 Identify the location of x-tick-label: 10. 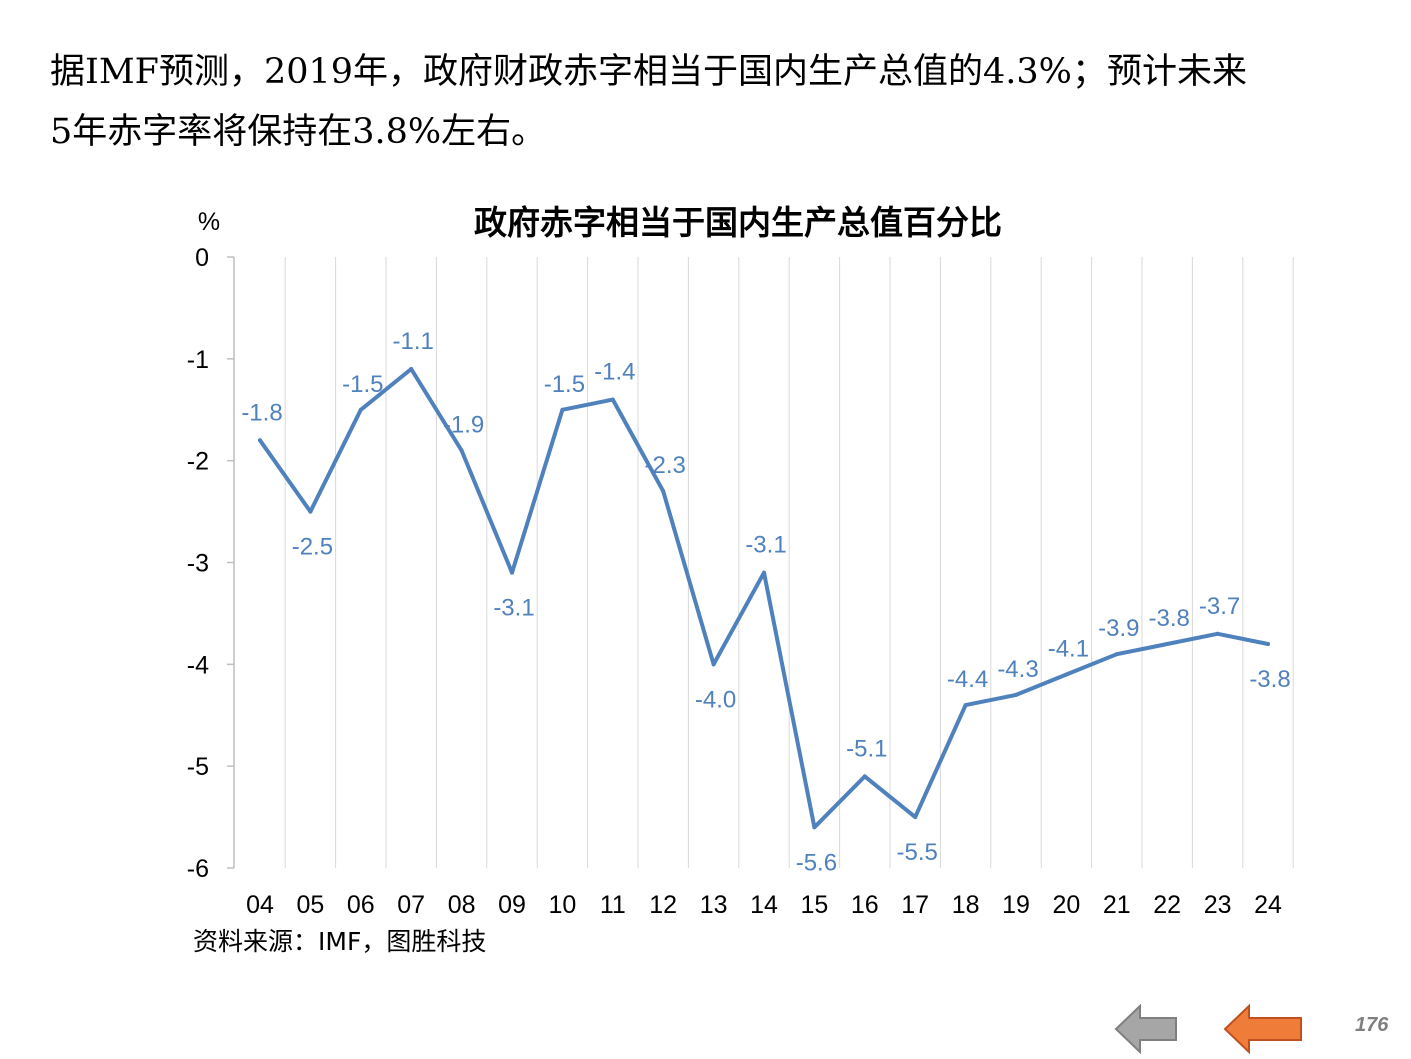
(562, 905).